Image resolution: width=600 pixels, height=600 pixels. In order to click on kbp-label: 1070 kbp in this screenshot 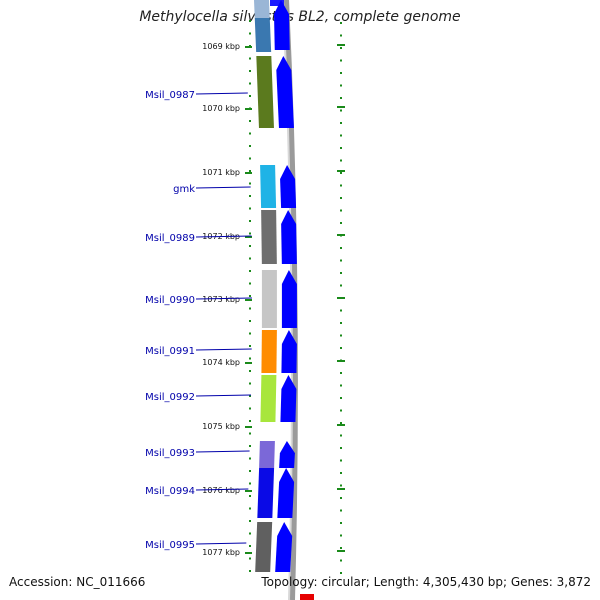, I will do `click(221, 108)`.